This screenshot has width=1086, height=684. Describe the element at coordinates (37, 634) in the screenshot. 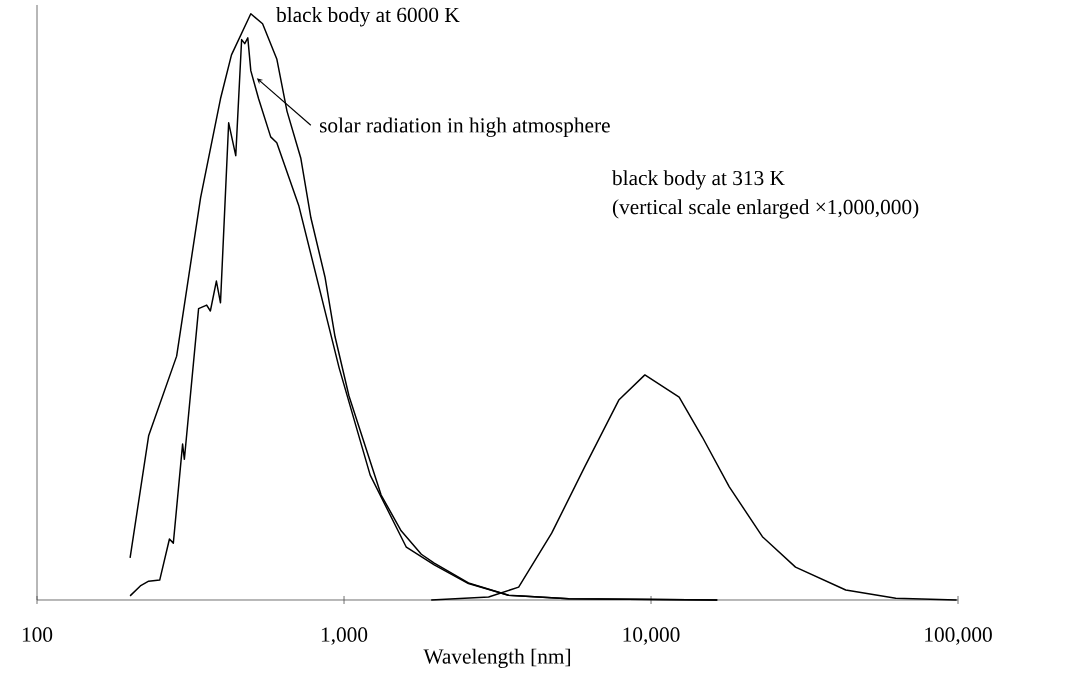

I see `x-tick-label: 100` at that location.